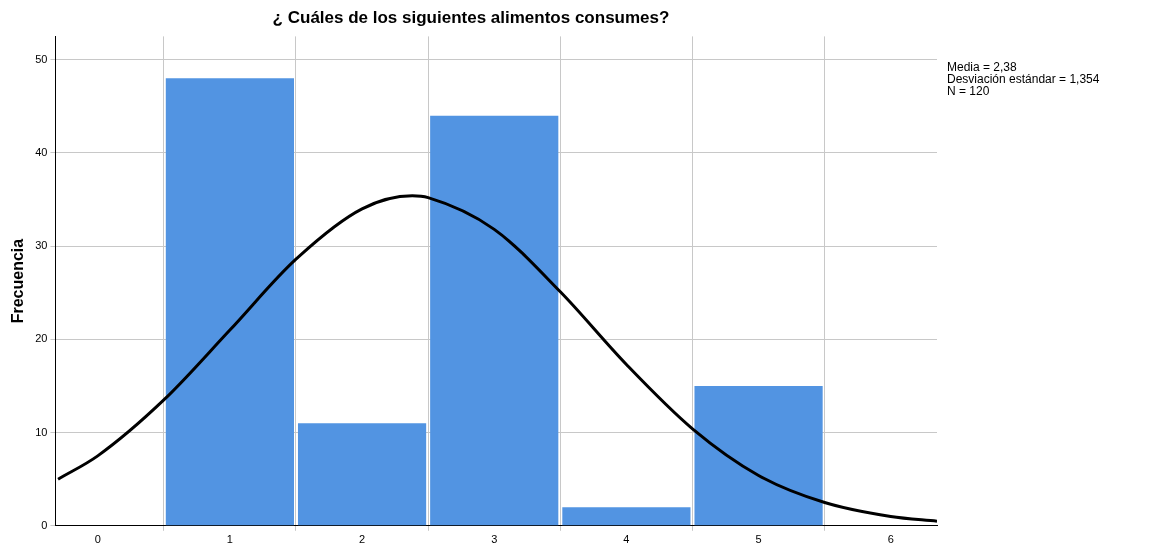 The width and height of the screenshot is (1162, 555). Describe the element at coordinates (41, 58) in the screenshot. I see `y-tick-label: 50` at that location.